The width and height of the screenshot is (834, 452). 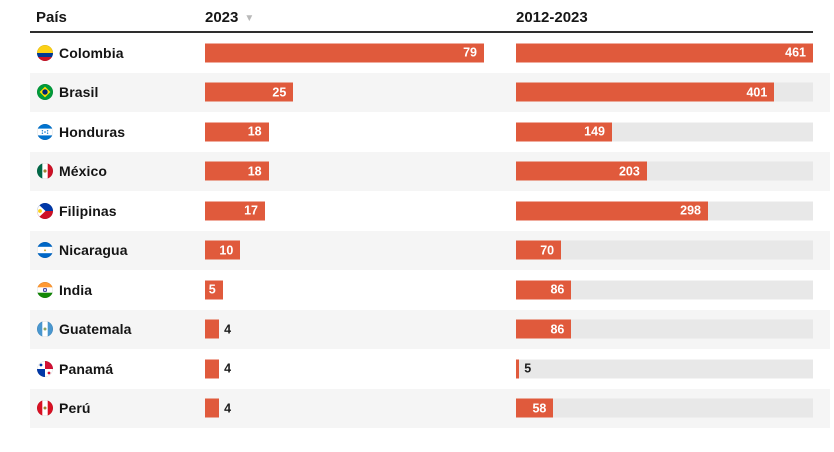 I want to click on country-cell: México, so click(x=72, y=172).